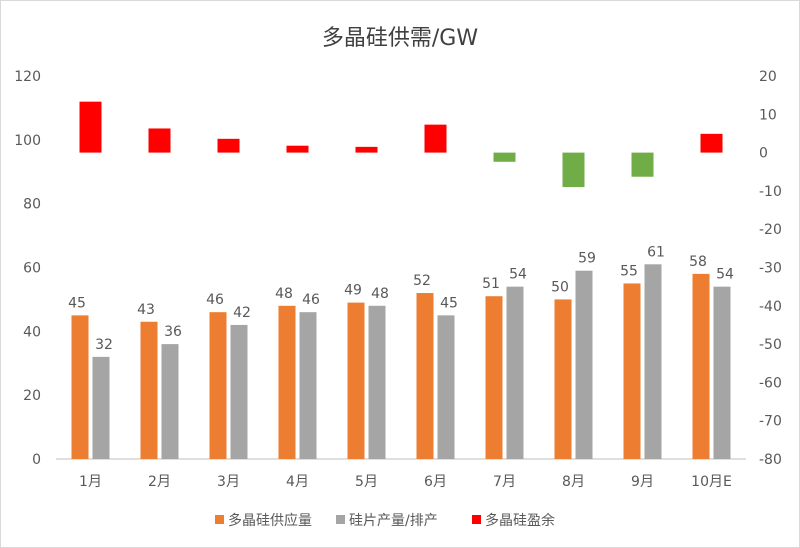  What do you see at coordinates (366, 482) in the screenshot?
I see `x-axis-tick: 5月` at bounding box center [366, 482].